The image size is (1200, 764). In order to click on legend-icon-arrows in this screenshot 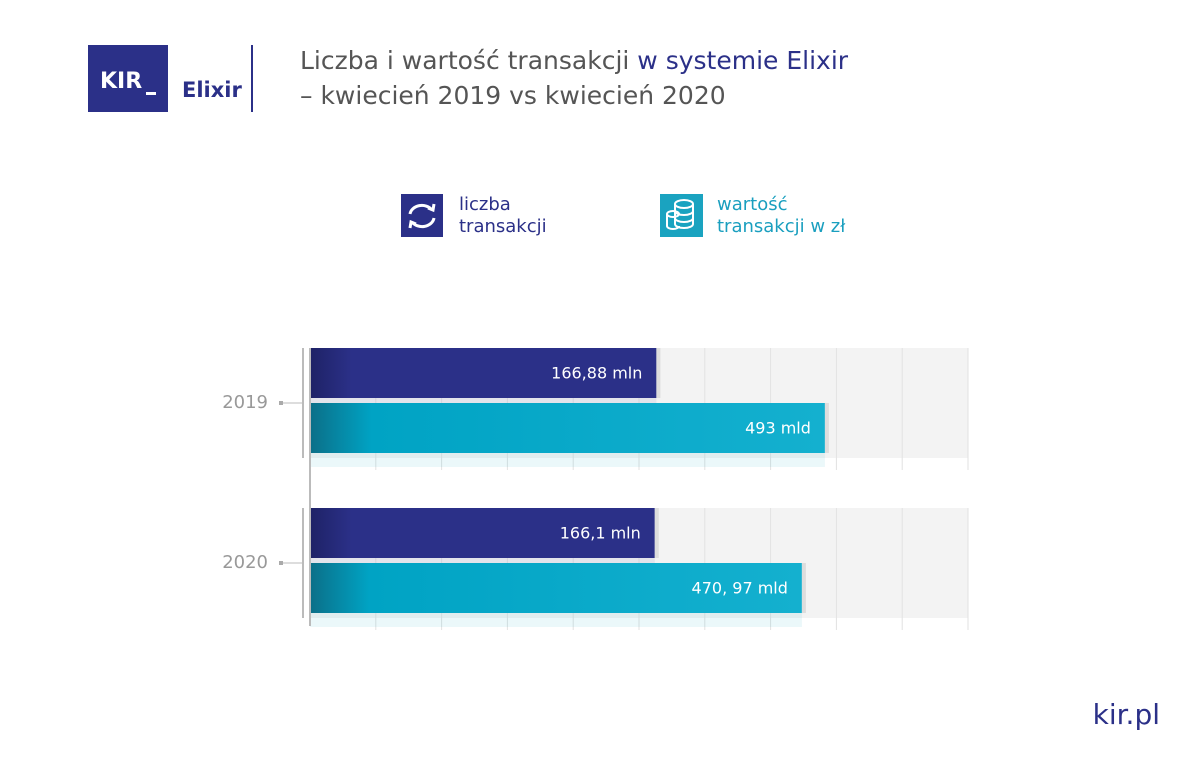, I will do `click(422, 216)`.